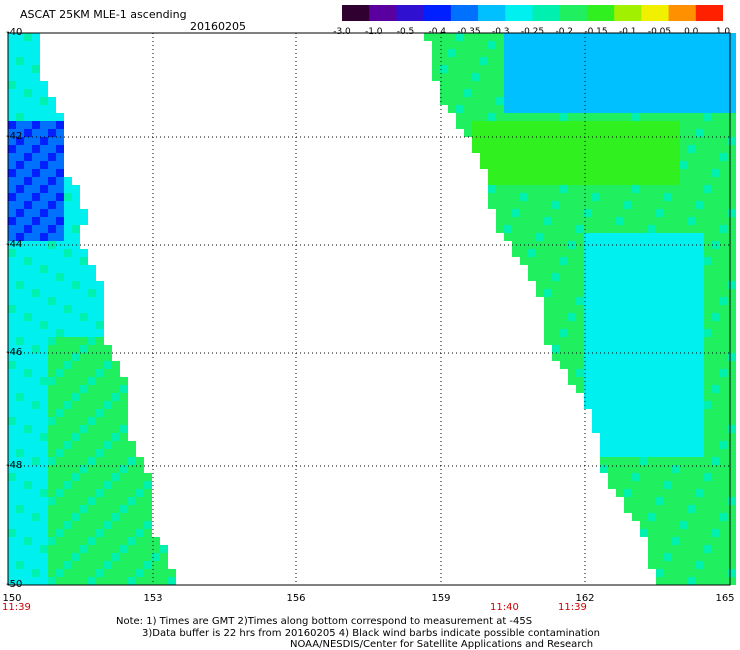 The height and width of the screenshot is (650, 740). I want to click on lat-label: -42, so click(14, 136).